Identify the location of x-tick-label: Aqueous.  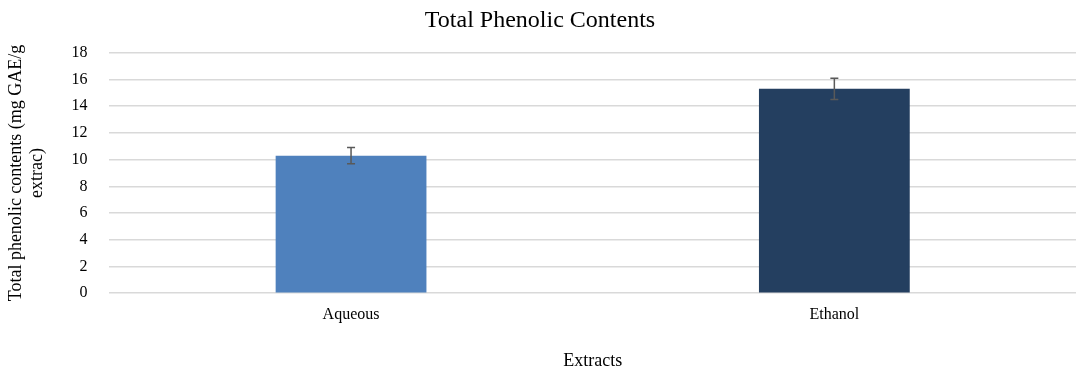
(351, 314).